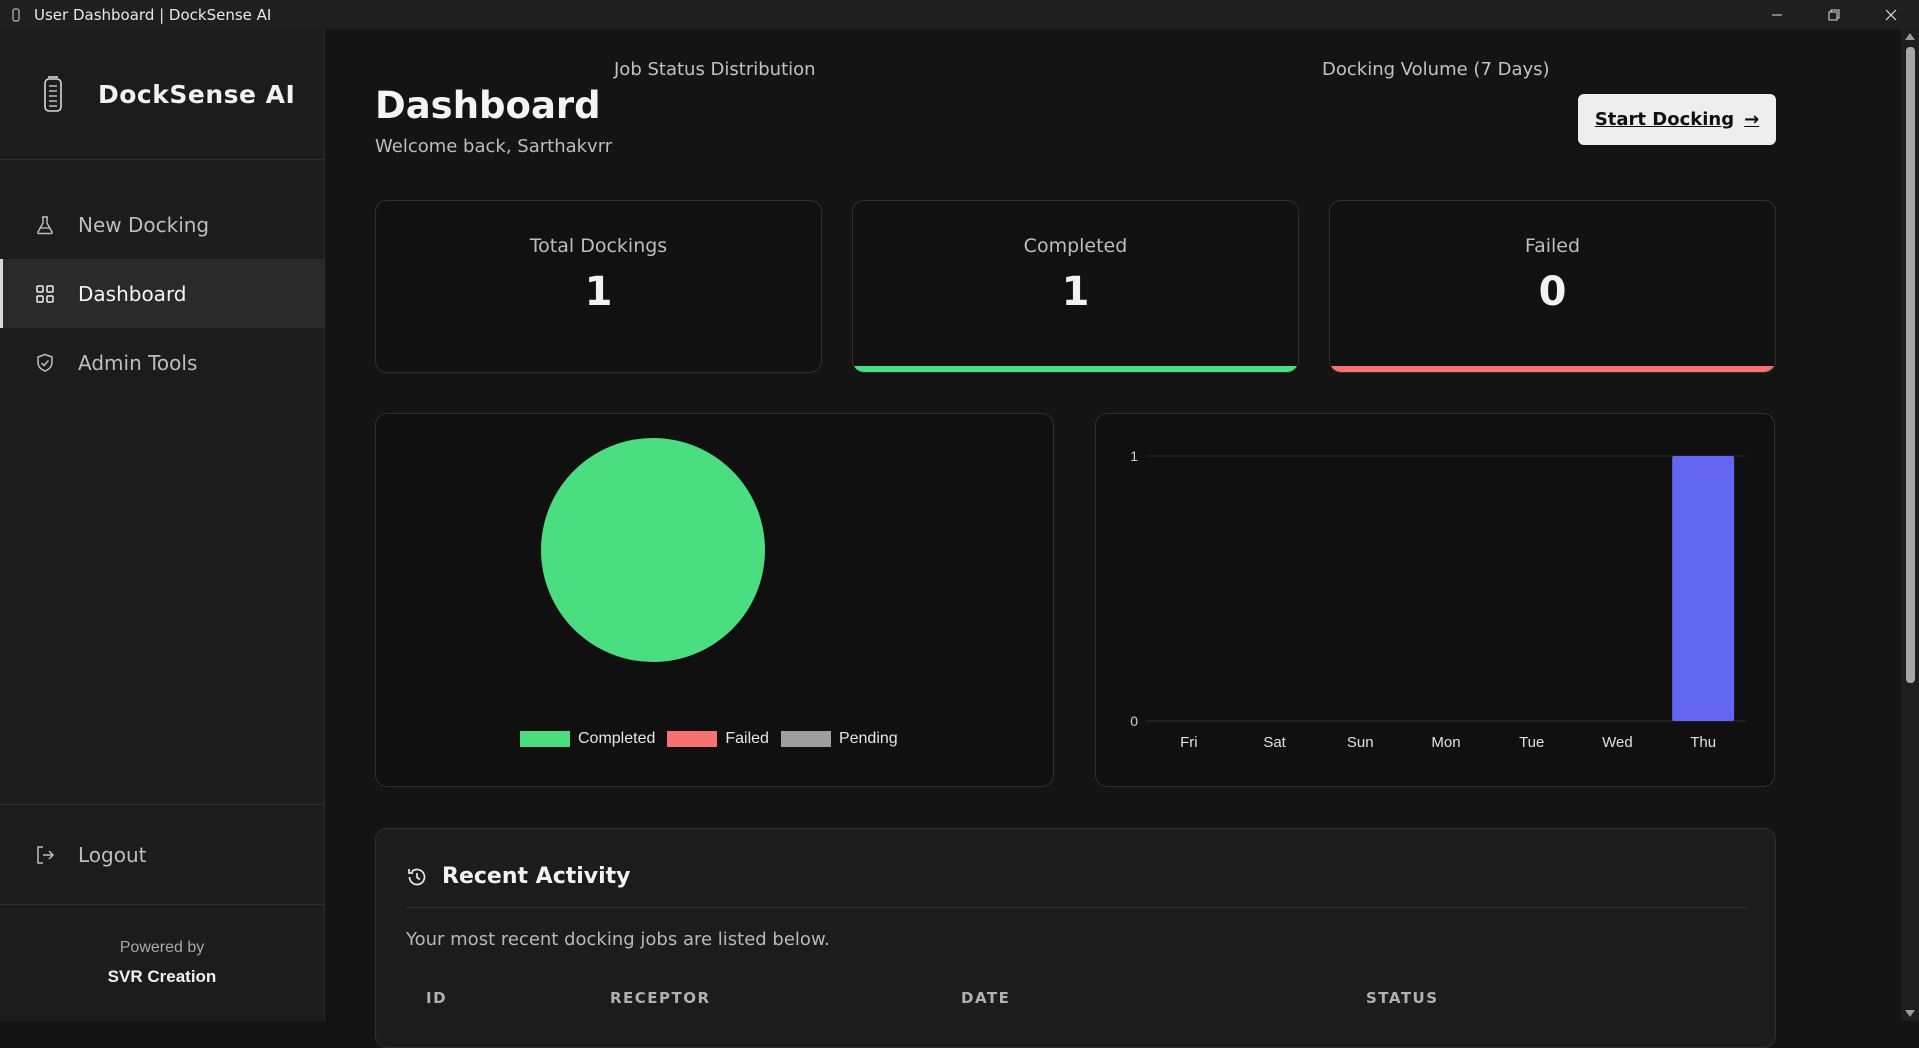  I want to click on arrow-right-icon: →, so click(1752, 119).